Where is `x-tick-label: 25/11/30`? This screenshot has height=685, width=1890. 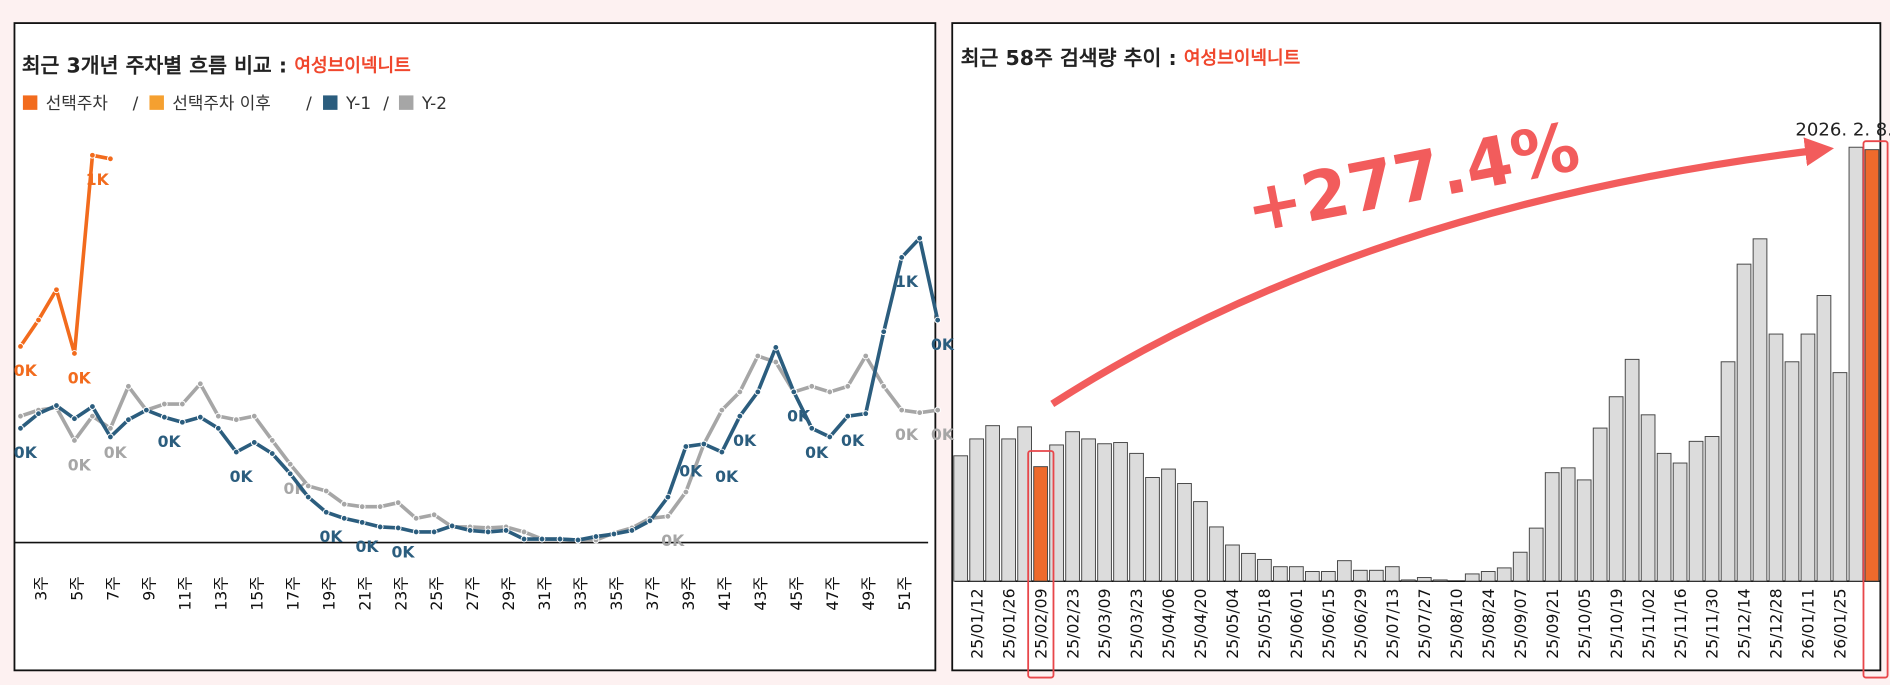
x-tick-label: 25/11/30 is located at coordinates (1712, 623).